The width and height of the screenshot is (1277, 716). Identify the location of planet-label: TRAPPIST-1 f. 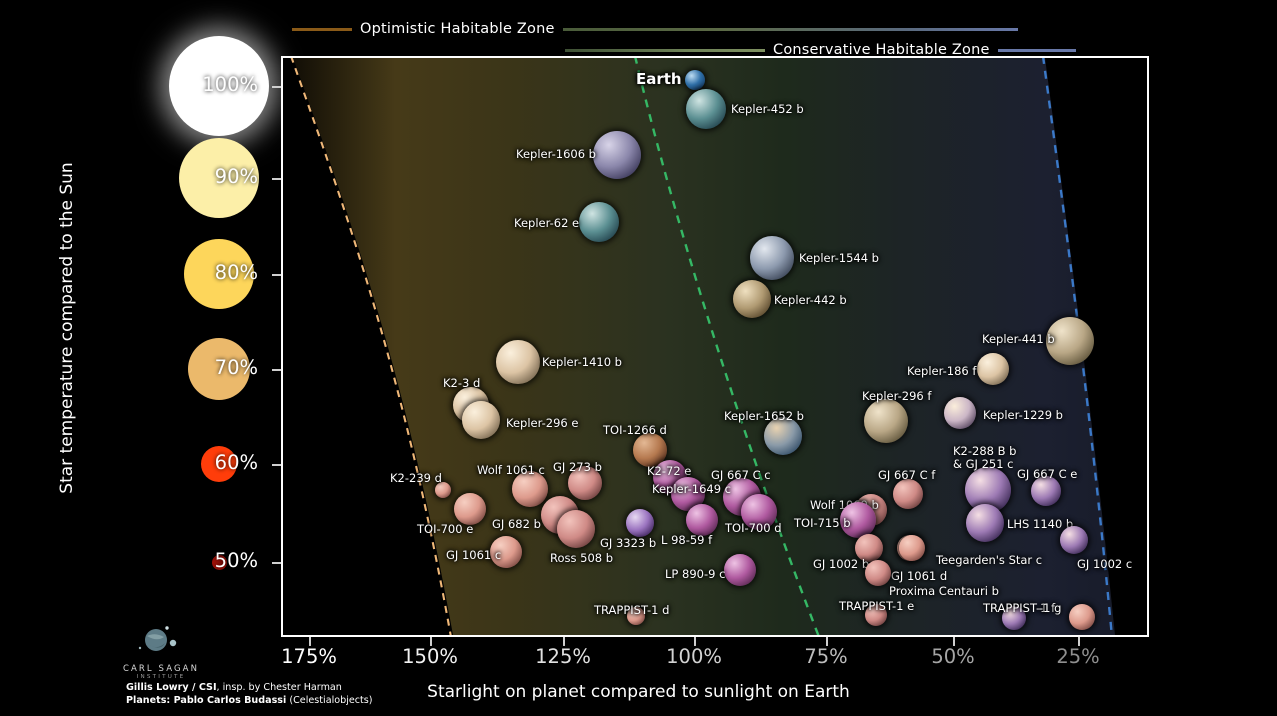
(1019, 608).